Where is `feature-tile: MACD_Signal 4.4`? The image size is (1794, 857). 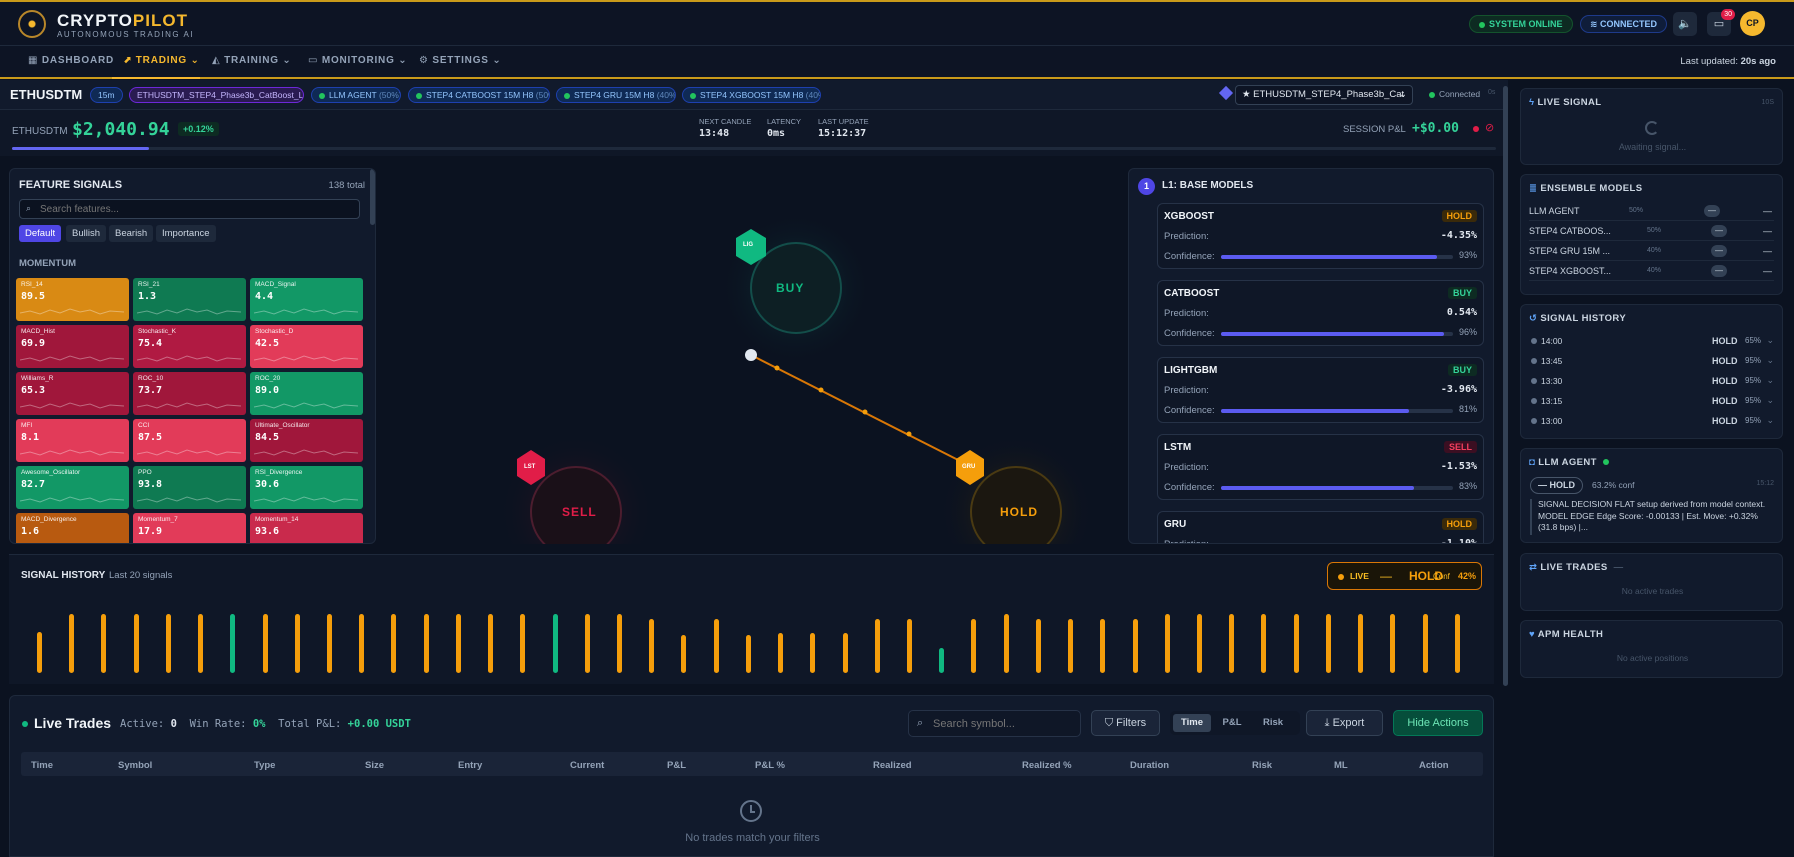
feature-tile: MACD_Signal 4.4 is located at coordinates (306, 299).